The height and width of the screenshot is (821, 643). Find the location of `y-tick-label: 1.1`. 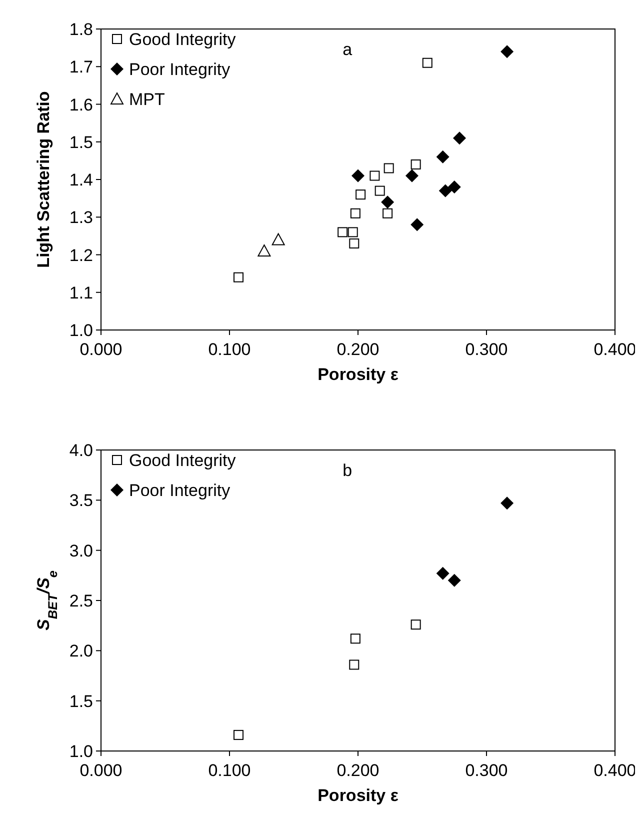

y-tick-label: 1.1 is located at coordinates (81, 292).